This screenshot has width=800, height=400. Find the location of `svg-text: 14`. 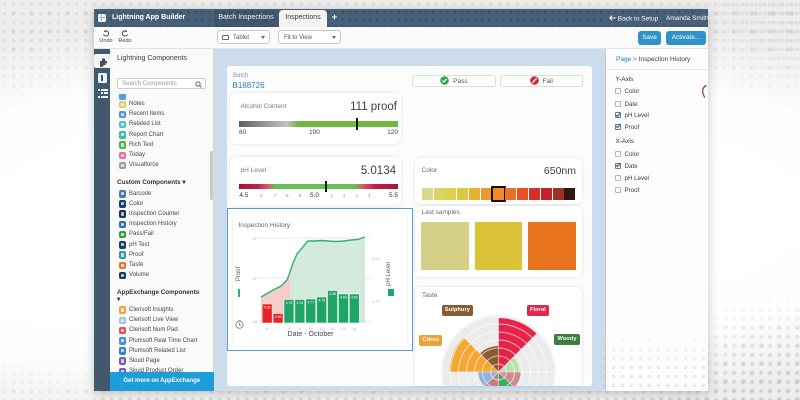

svg-text: 14 is located at coordinates (354, 329).